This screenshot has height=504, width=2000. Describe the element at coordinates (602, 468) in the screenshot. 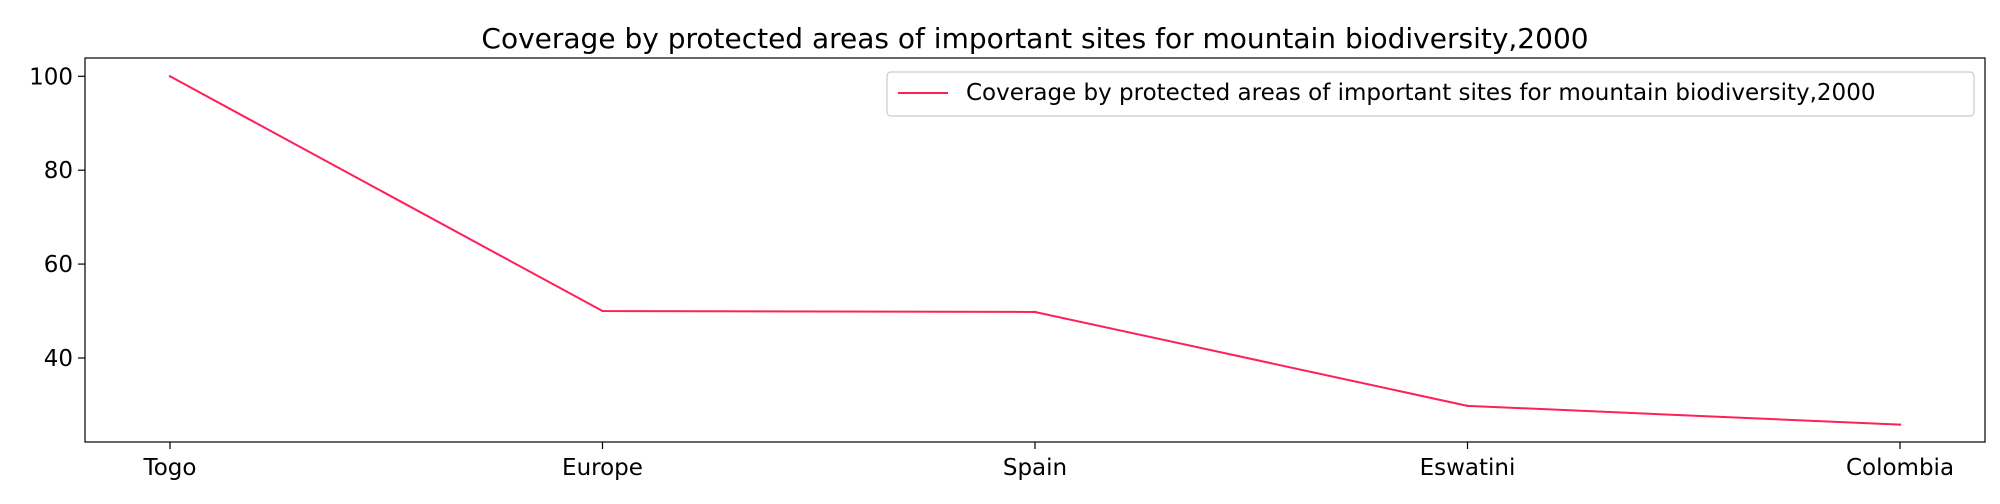

I see `x-tick-label: Europe` at that location.